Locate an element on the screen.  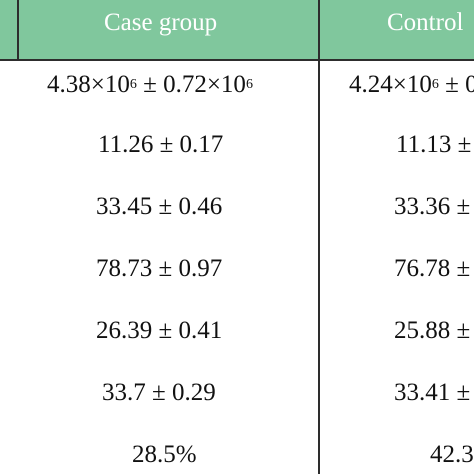
control-row-2: 11.13 ± is located at coordinates (434, 144).